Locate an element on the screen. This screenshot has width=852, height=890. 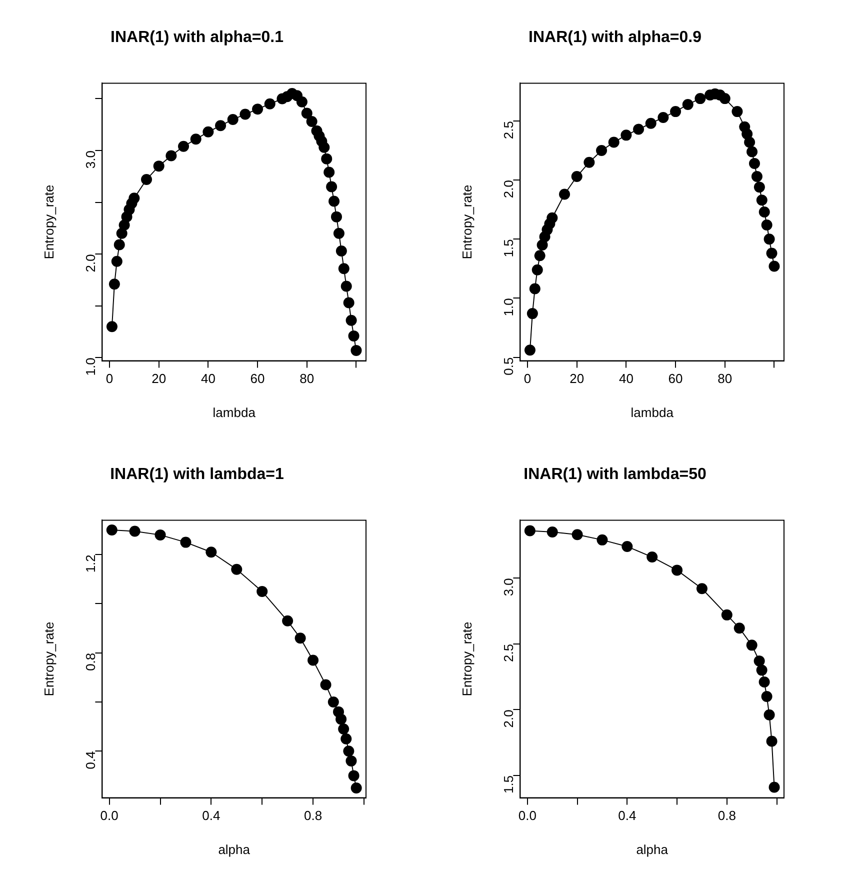
chart-title: INAR(1) with lambda=1 is located at coordinates (197, 475).